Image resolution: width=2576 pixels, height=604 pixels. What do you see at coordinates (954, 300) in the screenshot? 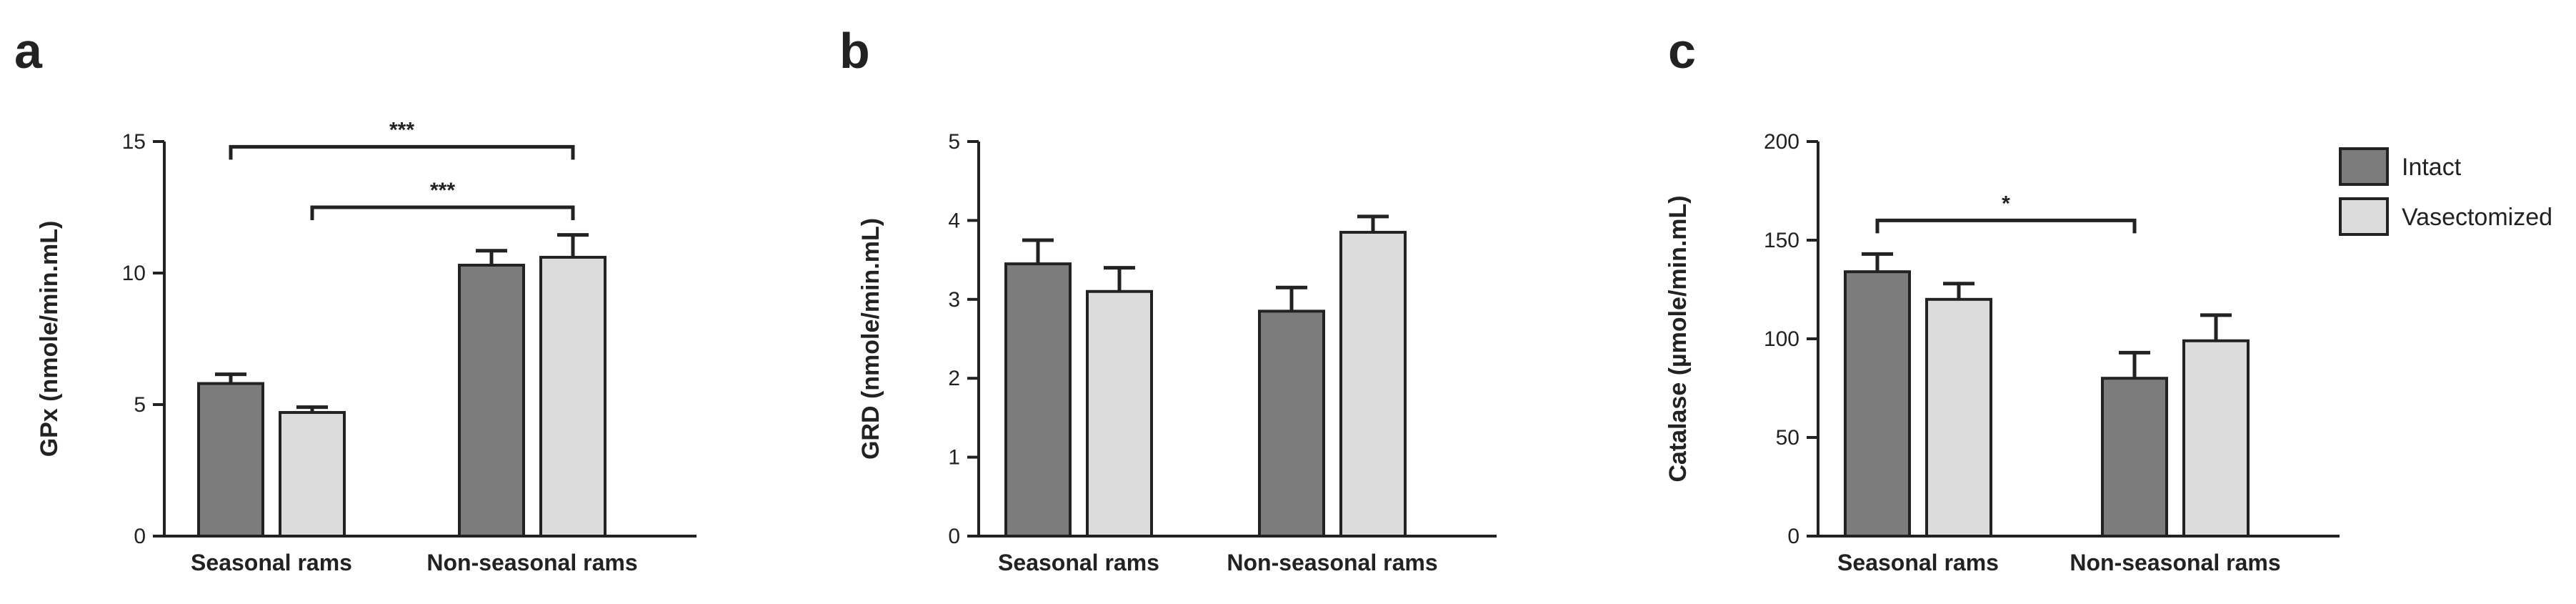
I see `y-tick-label: 3` at bounding box center [954, 300].